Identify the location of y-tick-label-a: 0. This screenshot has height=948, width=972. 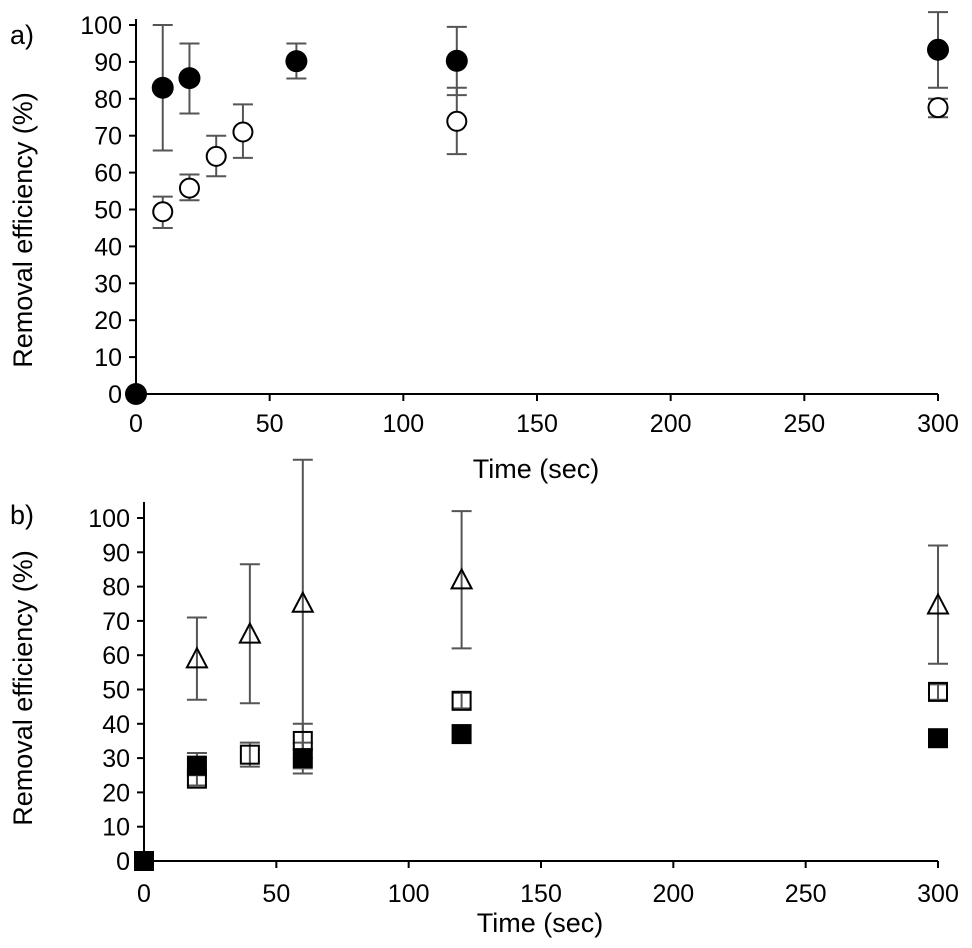
(115, 395).